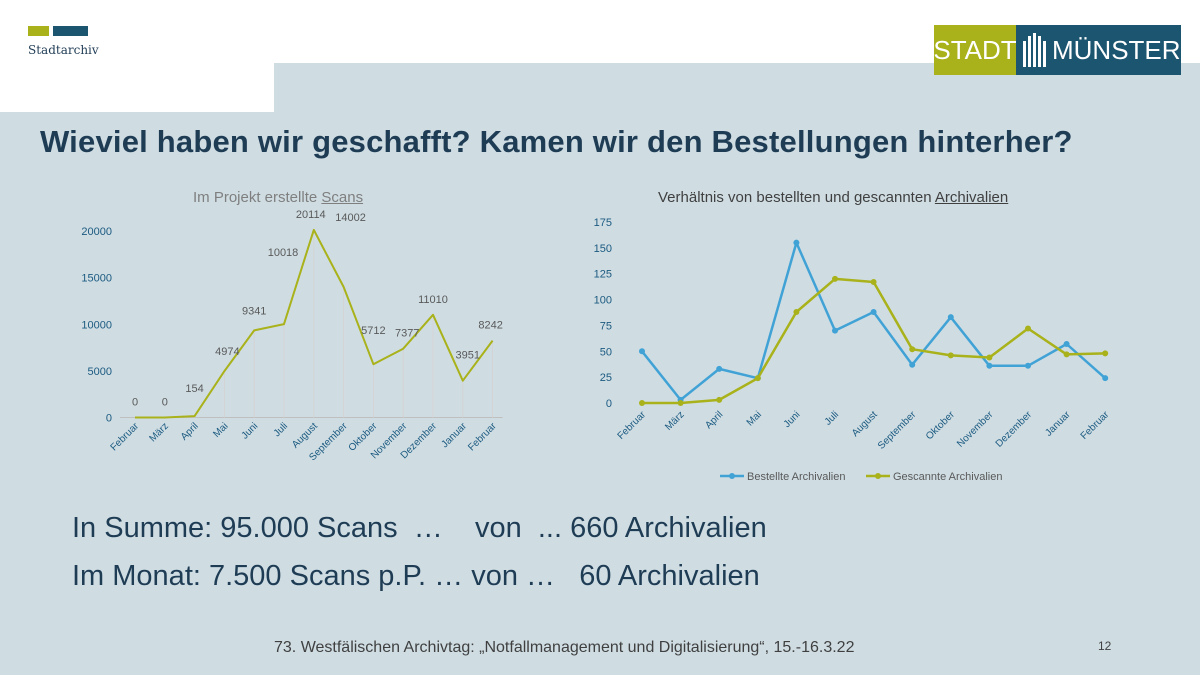 This screenshot has width=1200, height=675. I want to click on chart2-ytick-label: 25, so click(606, 378).